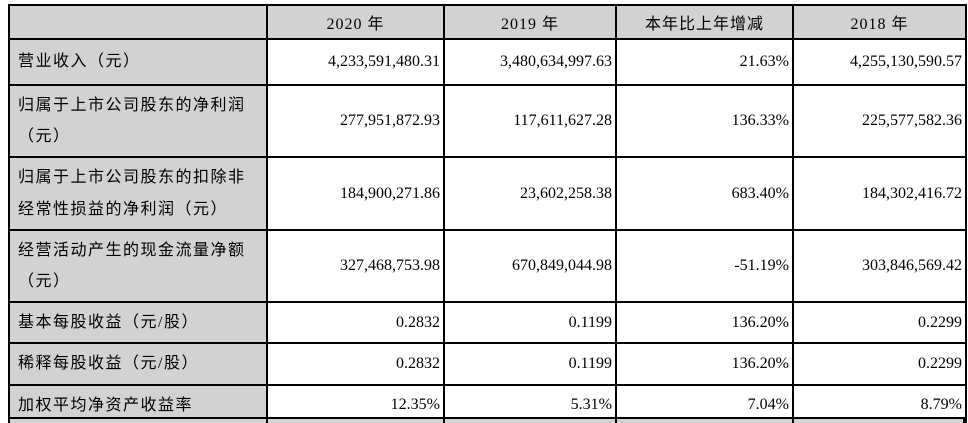 The width and height of the screenshot is (968, 423). Describe the element at coordinates (138, 22) in the screenshot. I see `column-header-blank` at that location.